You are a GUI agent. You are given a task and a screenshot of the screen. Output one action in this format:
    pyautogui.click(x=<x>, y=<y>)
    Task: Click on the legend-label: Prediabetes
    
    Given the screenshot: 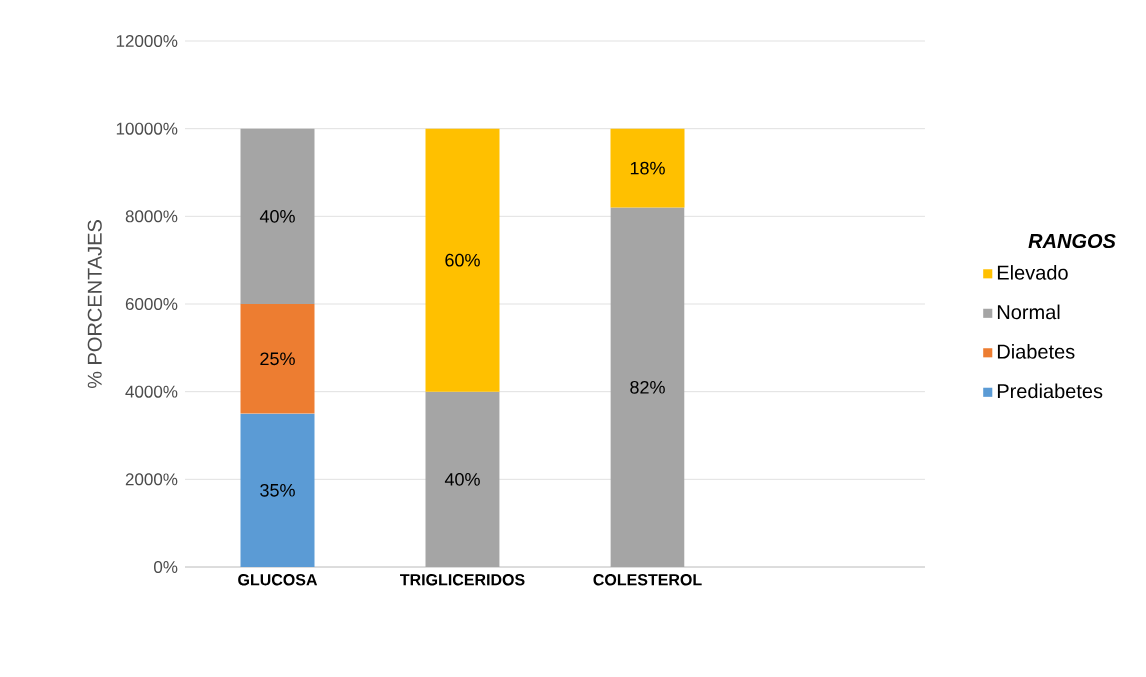 What is the action you would take?
    pyautogui.click(x=1050, y=391)
    